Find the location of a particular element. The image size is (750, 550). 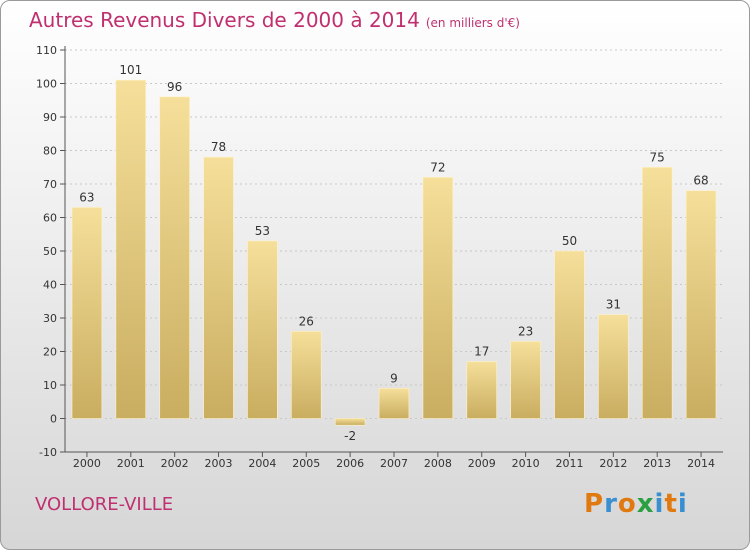

x-tick-label: 2010 is located at coordinates (526, 463).